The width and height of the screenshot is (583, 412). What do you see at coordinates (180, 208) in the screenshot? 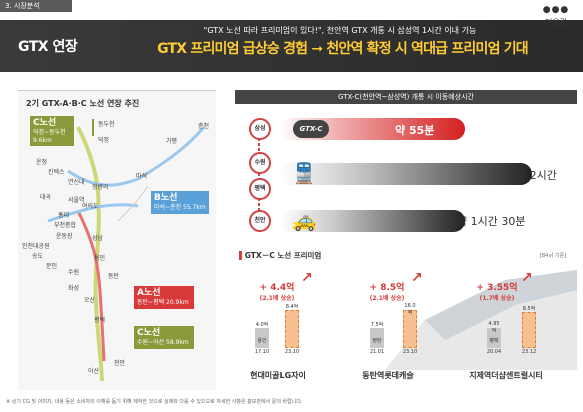
I see `route-card-desc: 마석~춘천 55.7km` at bounding box center [180, 208].